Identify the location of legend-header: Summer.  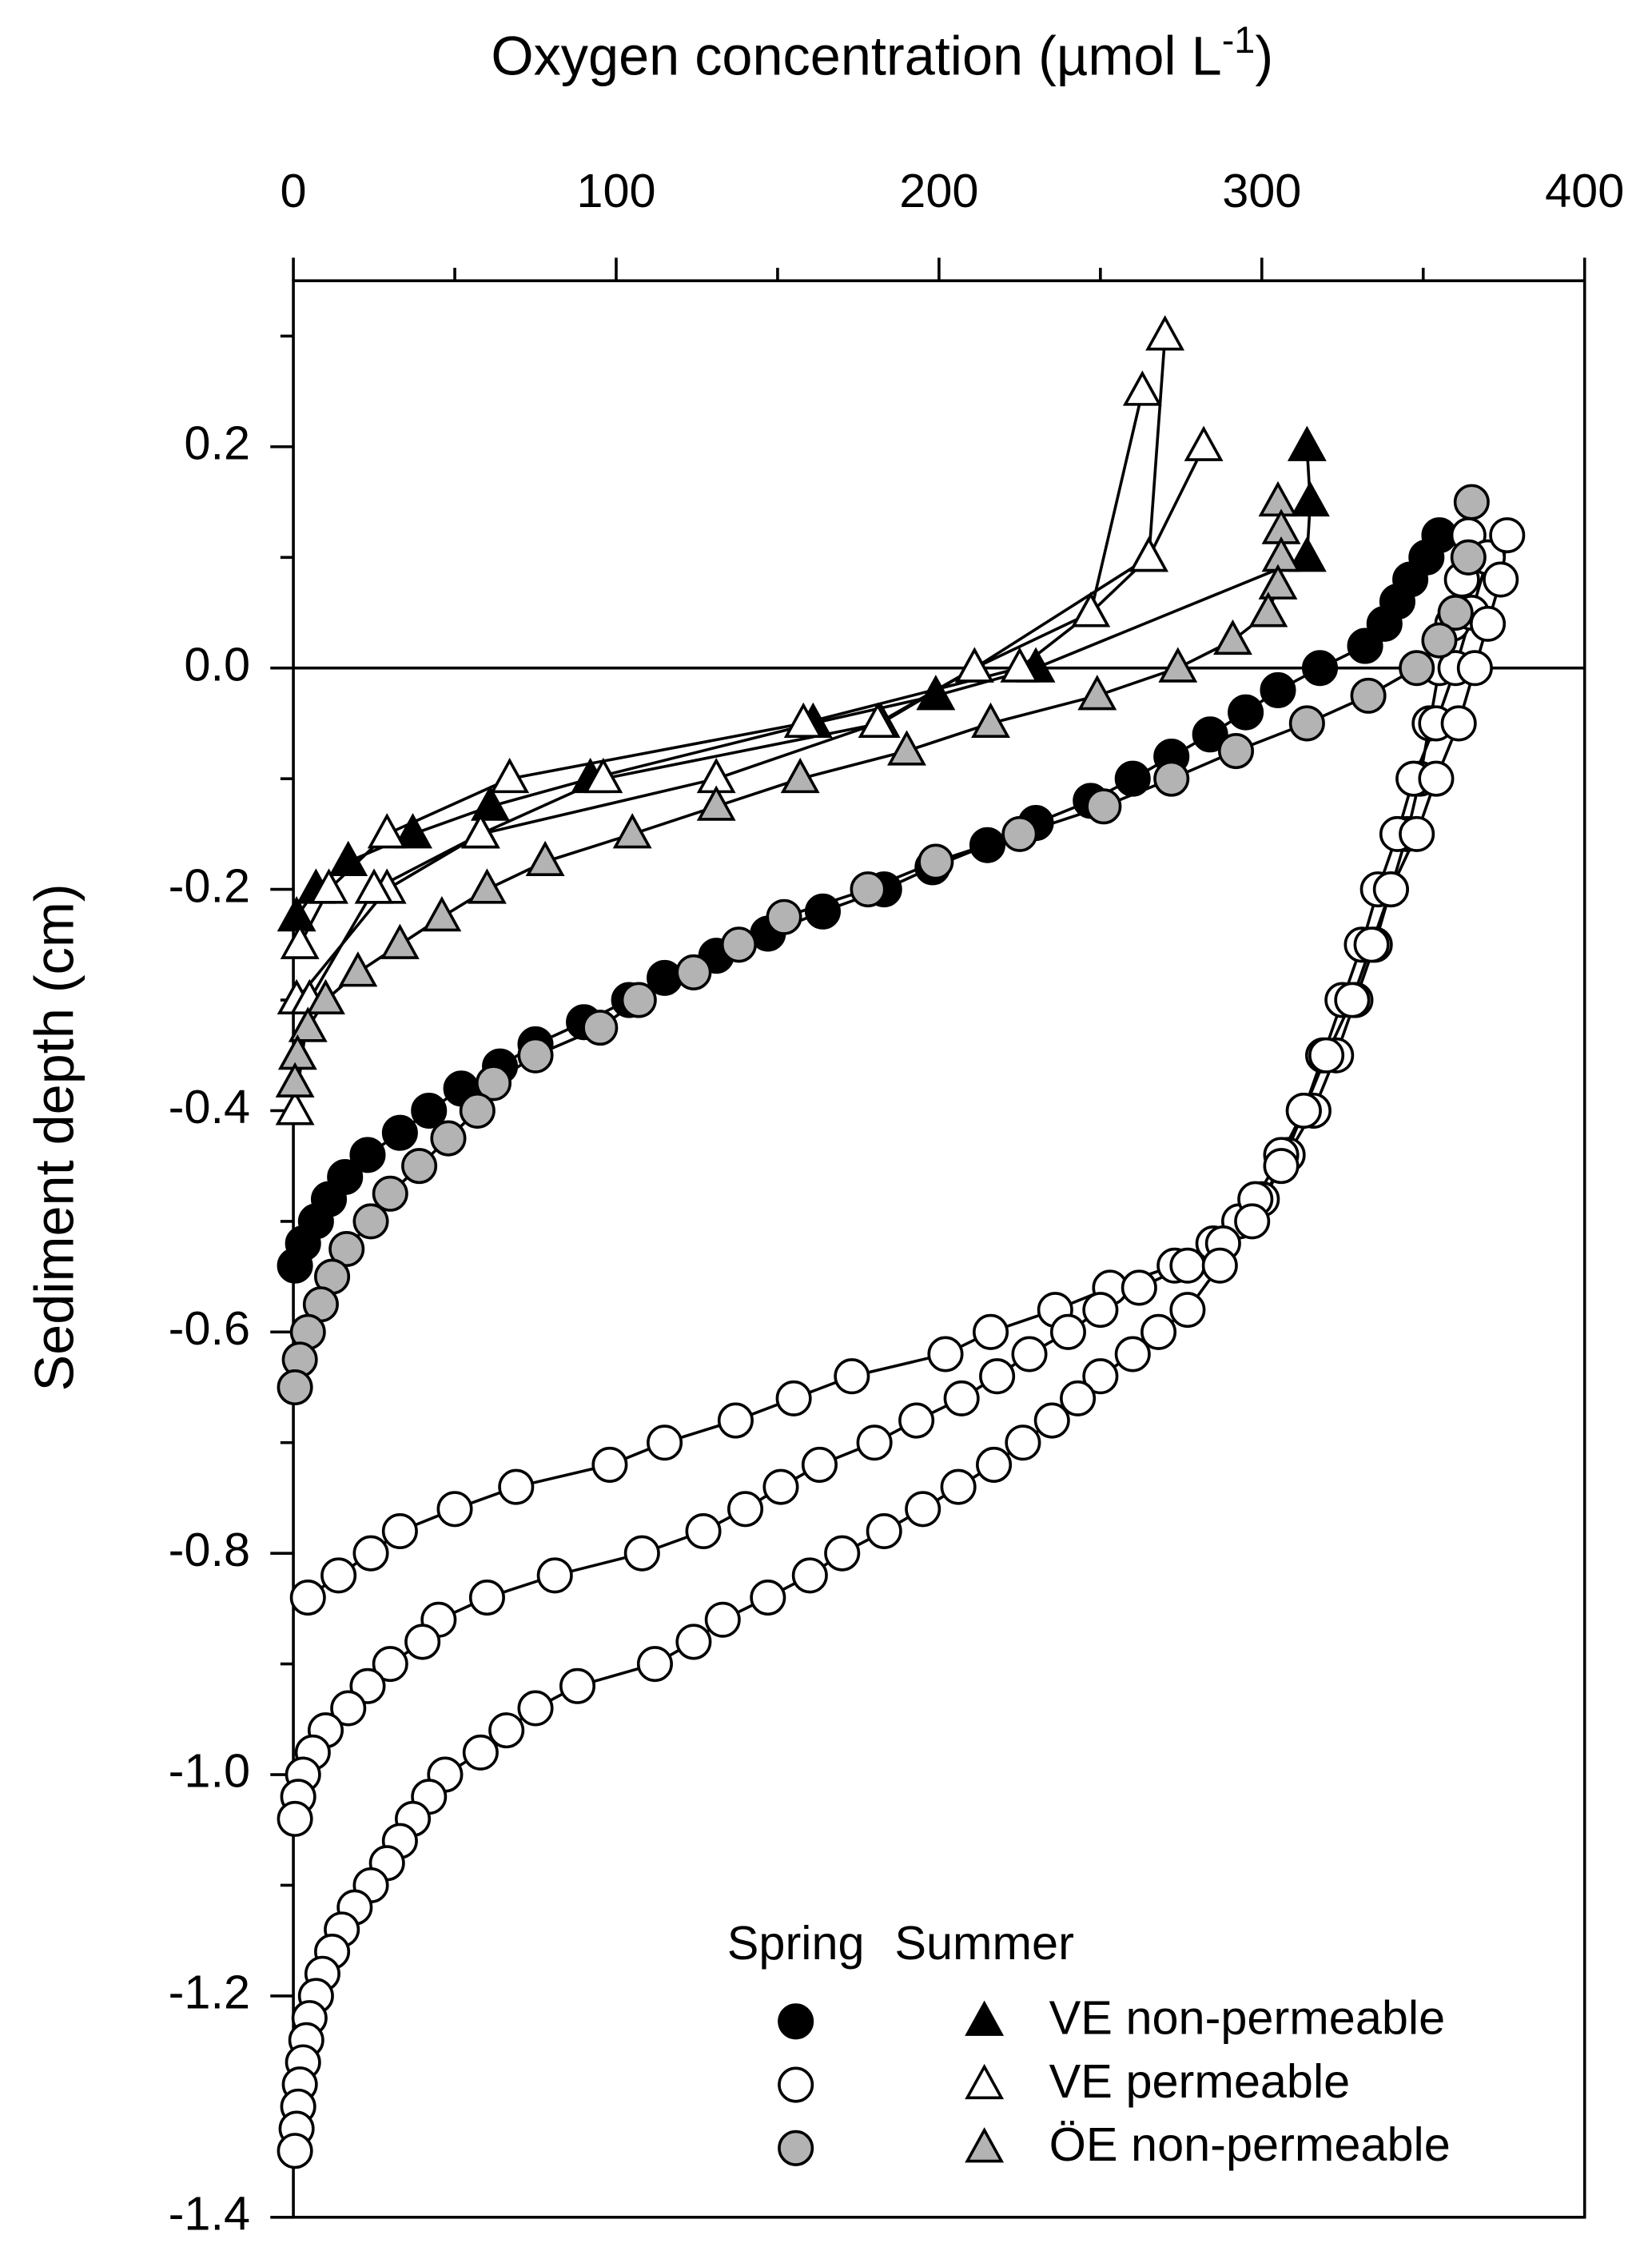
(984, 1943).